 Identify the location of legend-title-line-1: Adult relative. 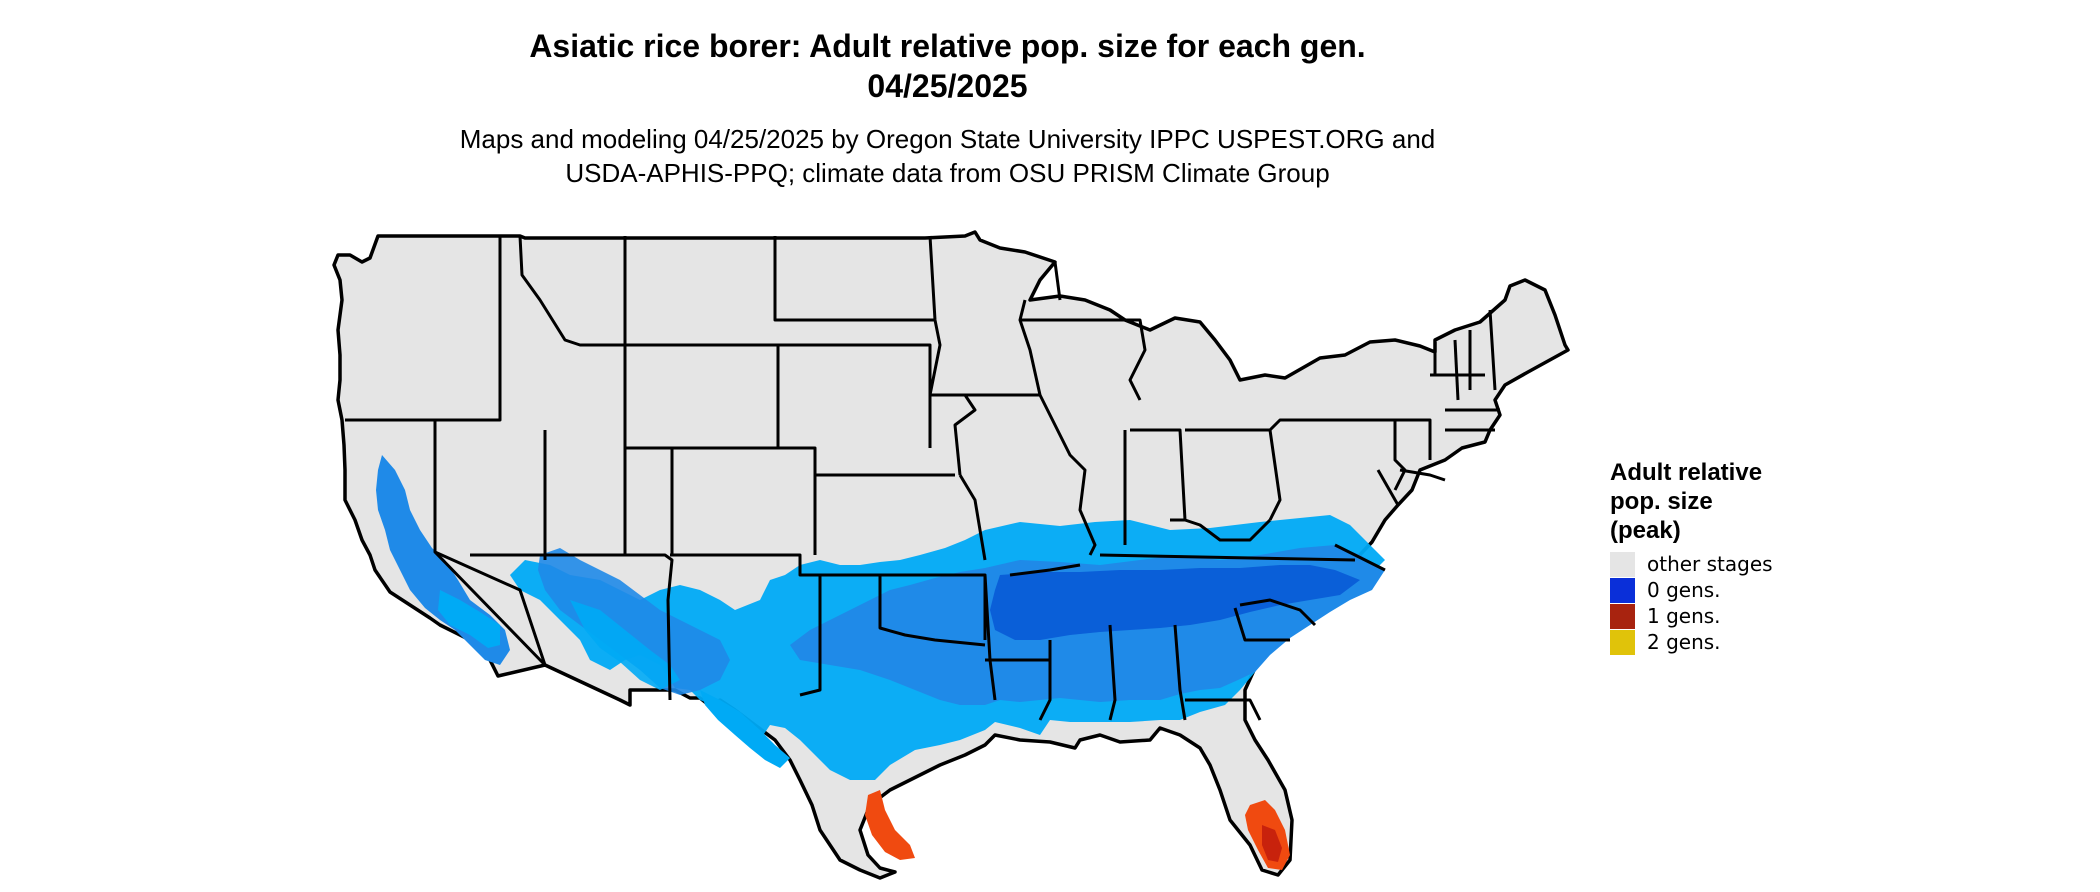
(1686, 472).